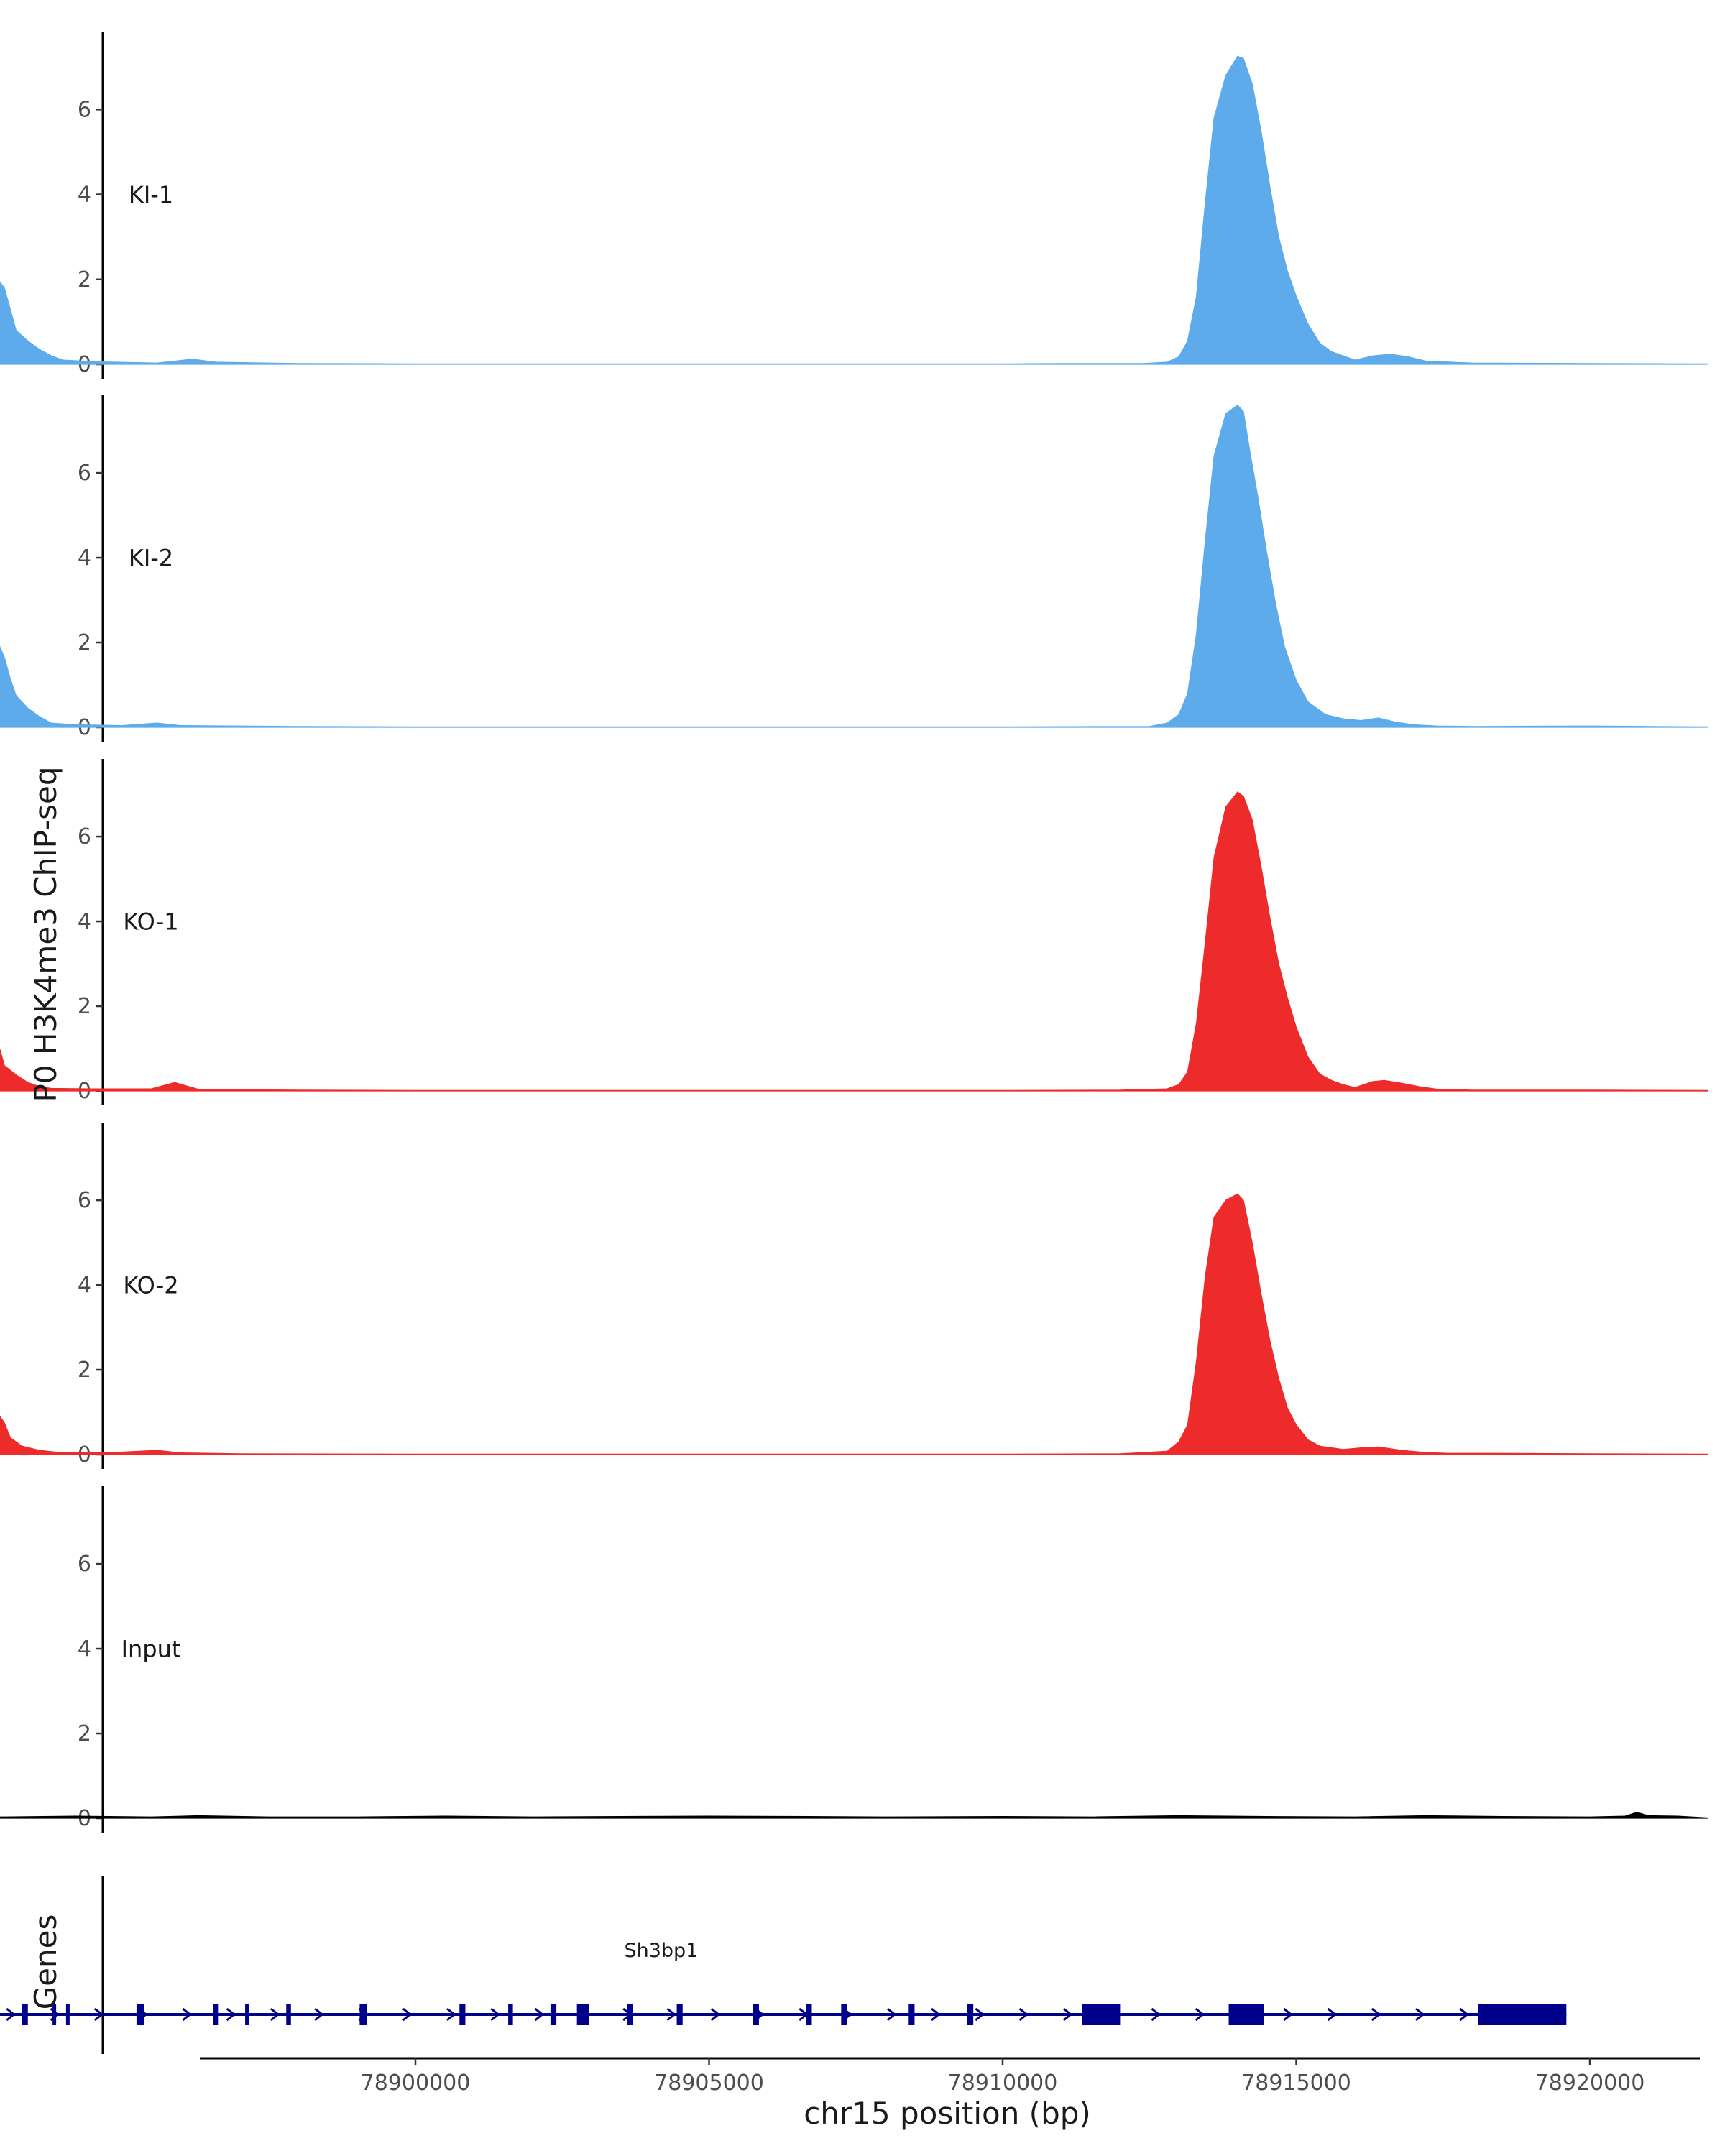  I want to click on y-tick-label-ko-1-4: 4, so click(84, 921).